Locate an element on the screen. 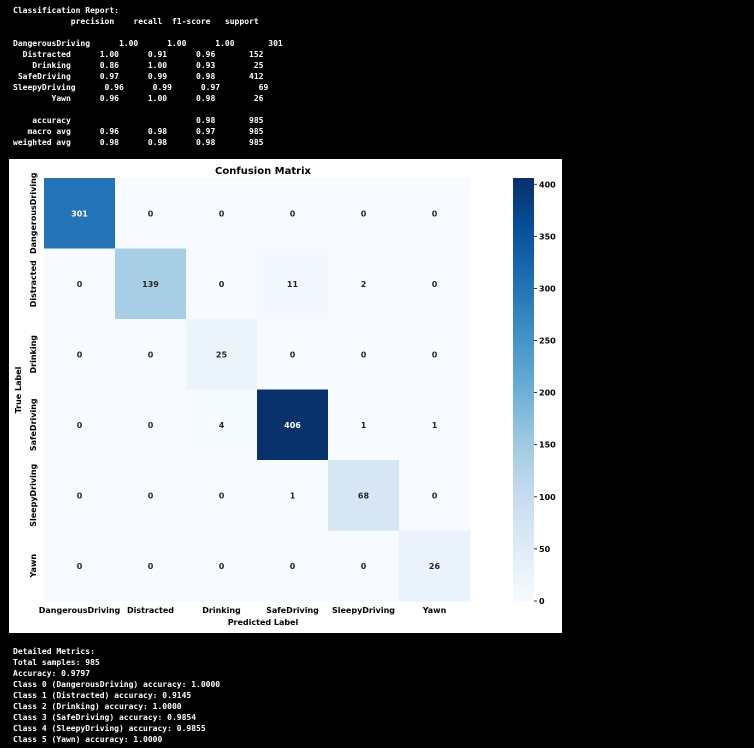  colorbar-tick-label: 300 is located at coordinates (547, 288).